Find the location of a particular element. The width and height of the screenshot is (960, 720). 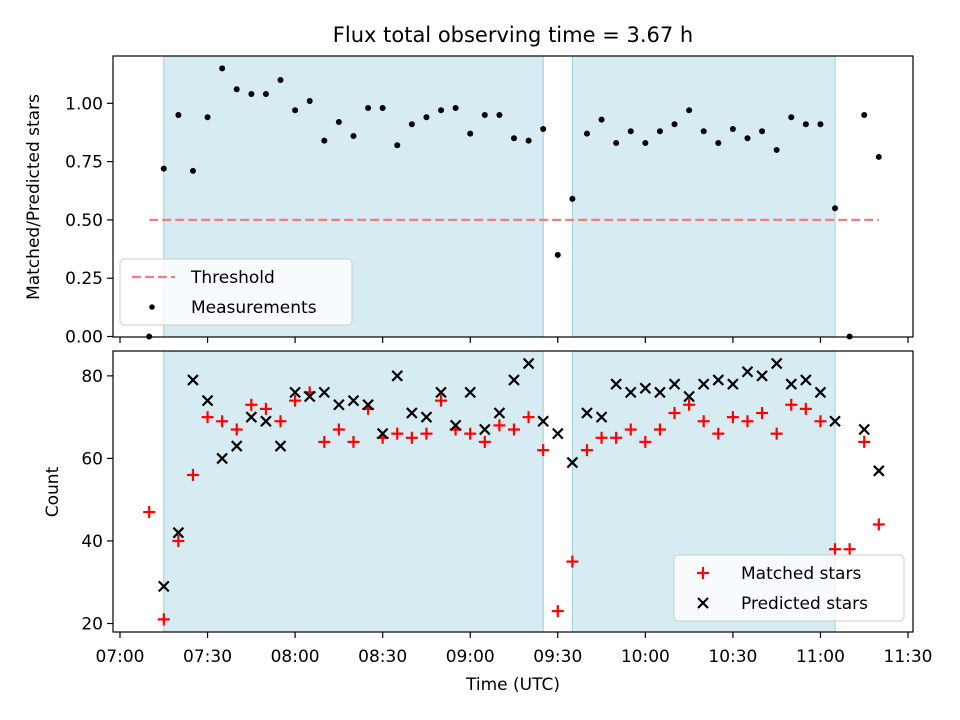

top-y-tick-label: 0.25 is located at coordinates (84, 279).